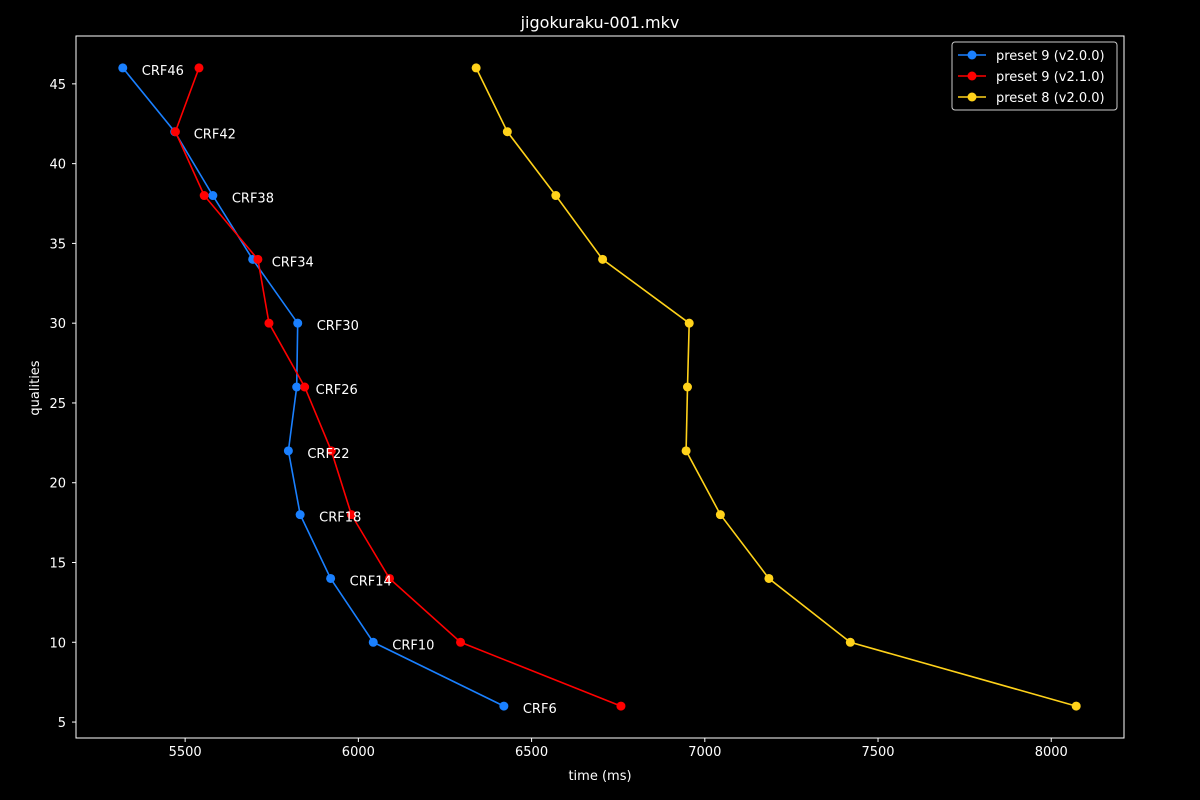  Describe the element at coordinates (57, 564) in the screenshot. I see `y-tick-label: 15` at that location.